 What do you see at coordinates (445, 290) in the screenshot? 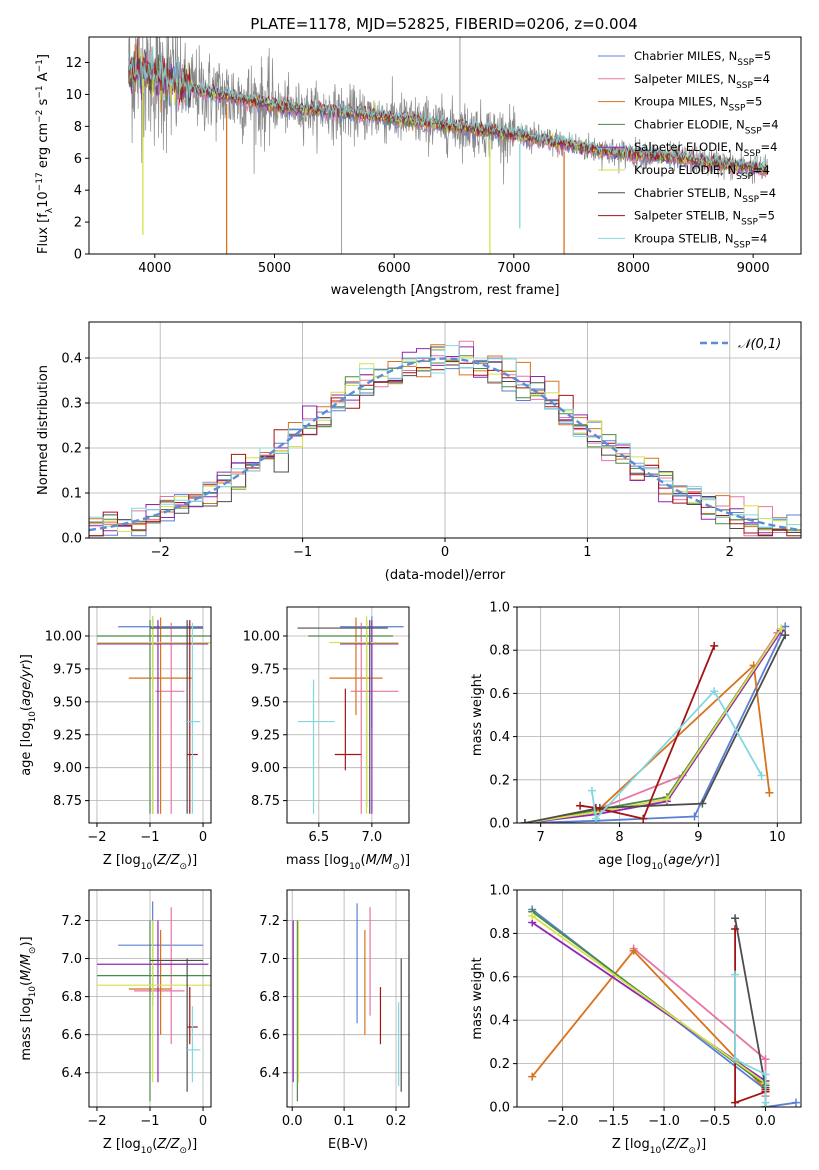
I see `x-axis-label: wavelength [Angstrom, rest frame]` at bounding box center [445, 290].